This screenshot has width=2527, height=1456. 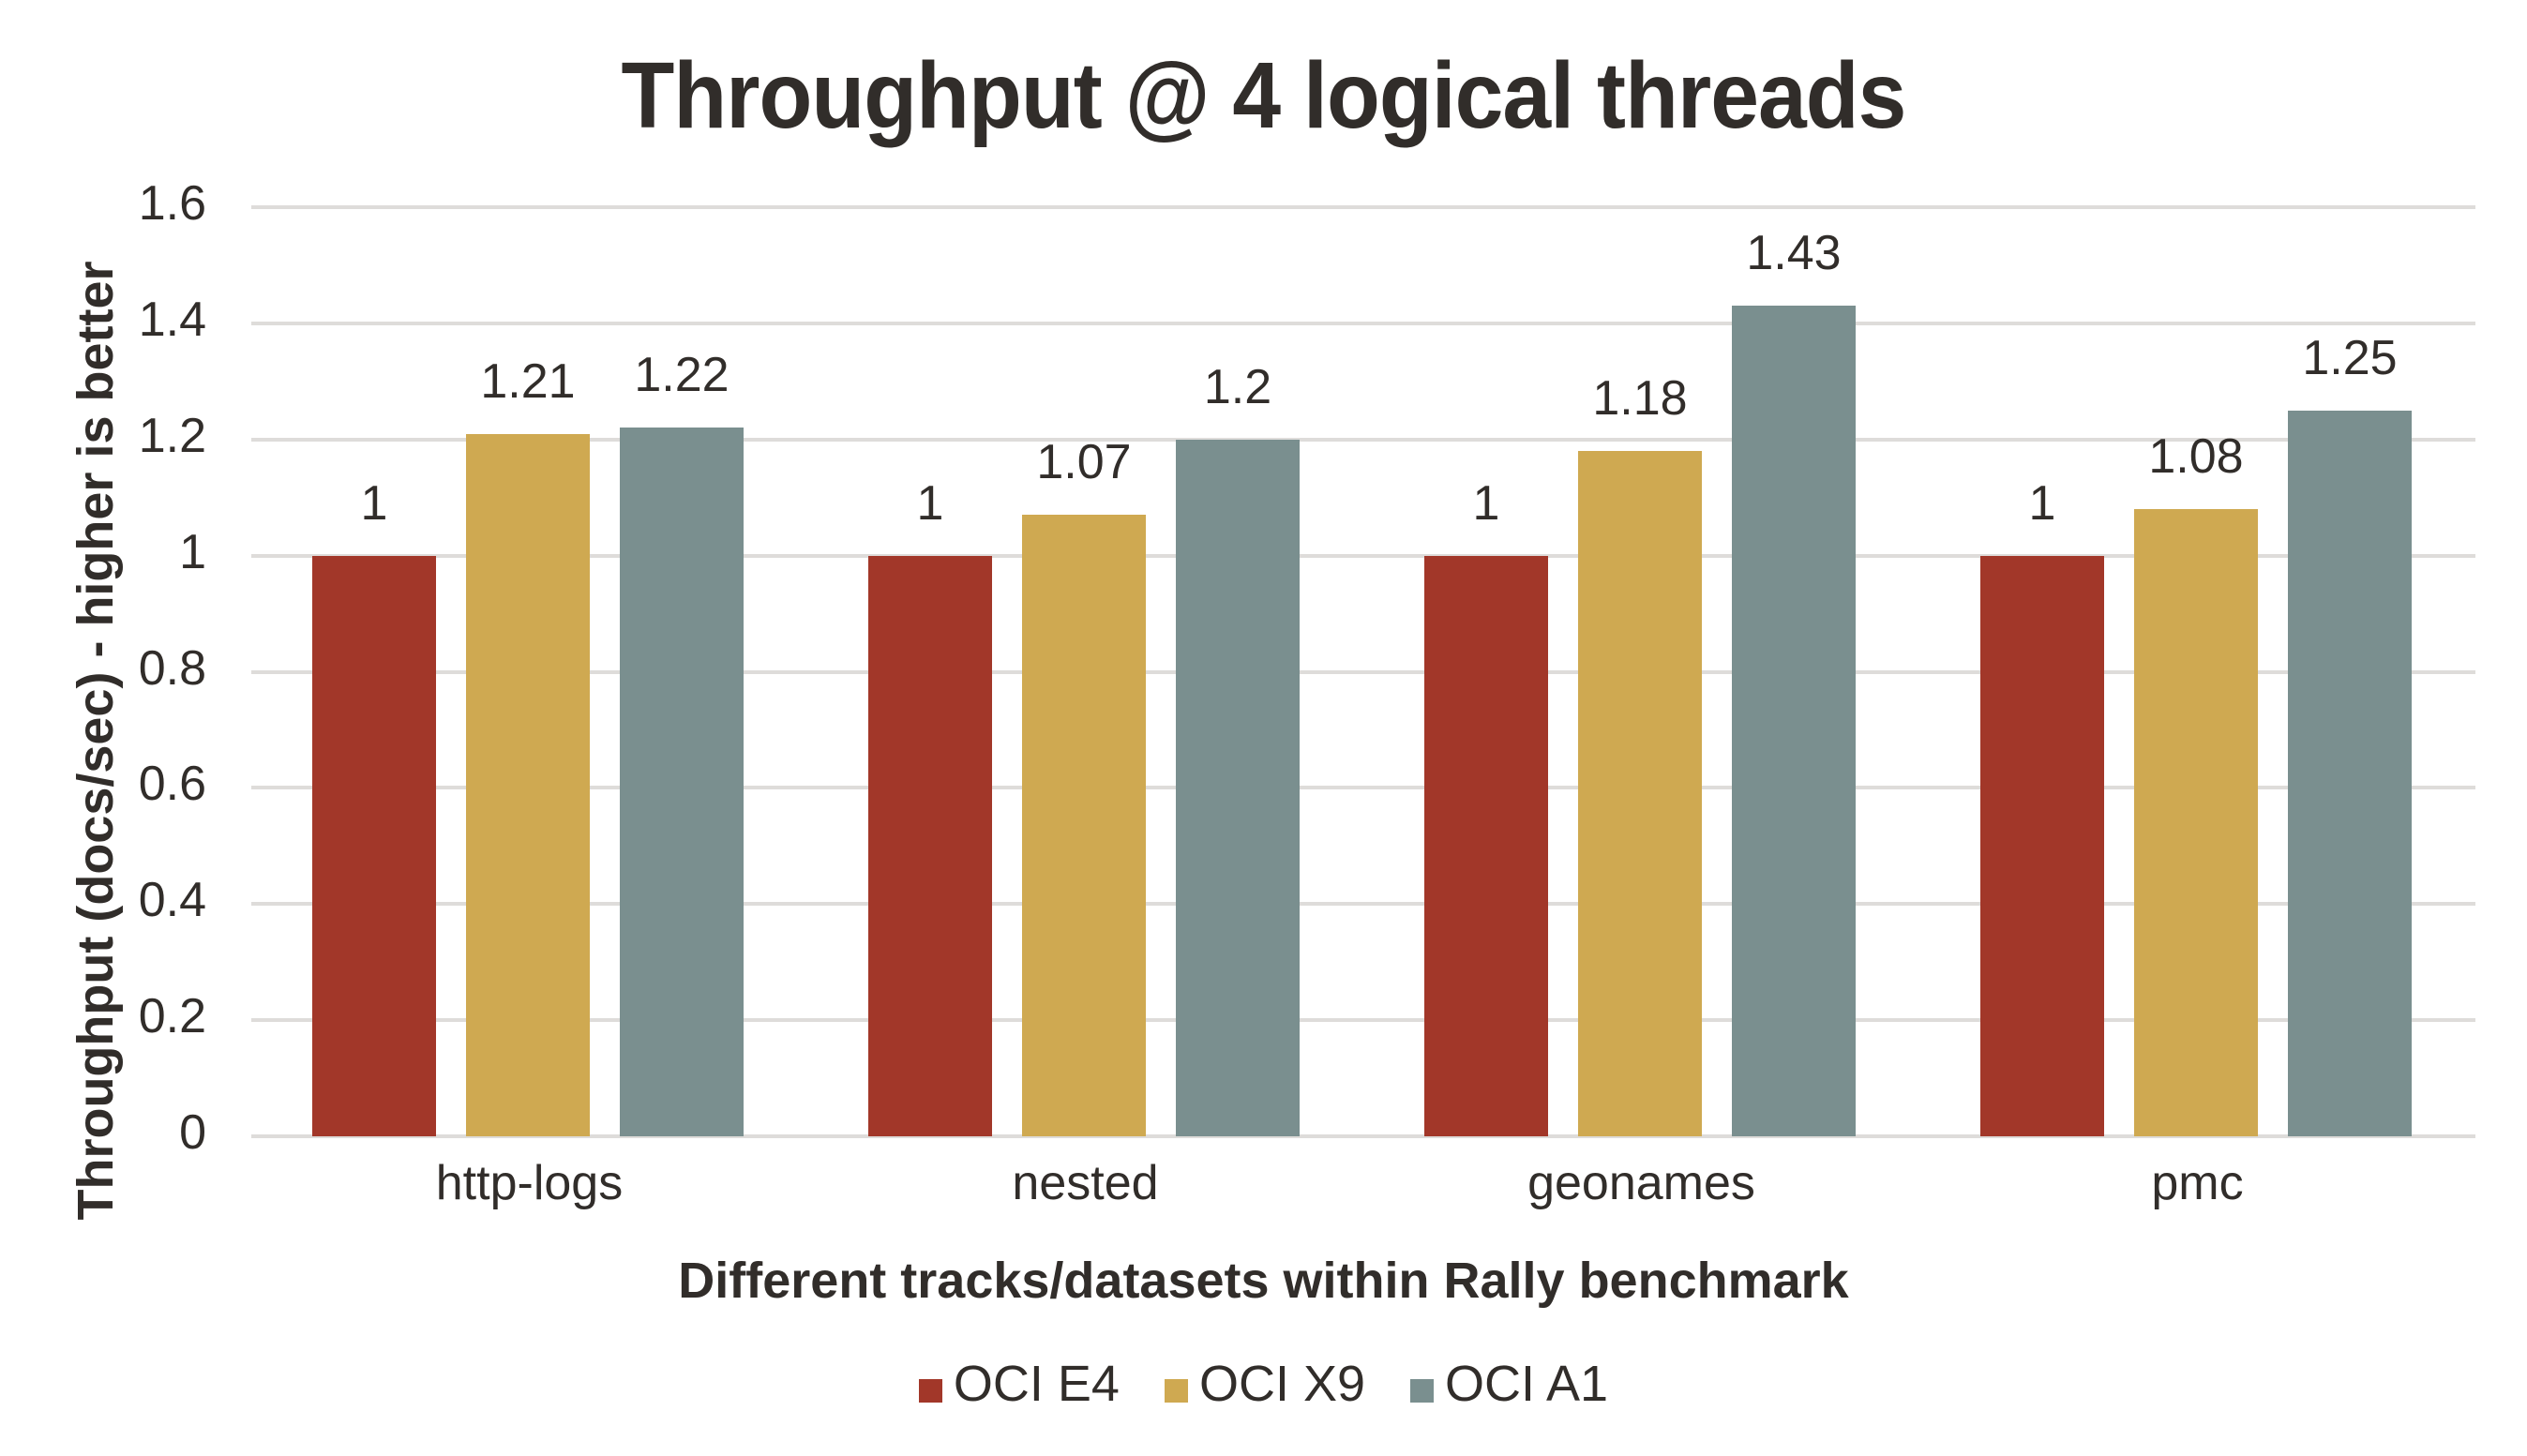 I want to click on bar-group-http-logs: 1 1.21 1.22, so click(x=529, y=671).